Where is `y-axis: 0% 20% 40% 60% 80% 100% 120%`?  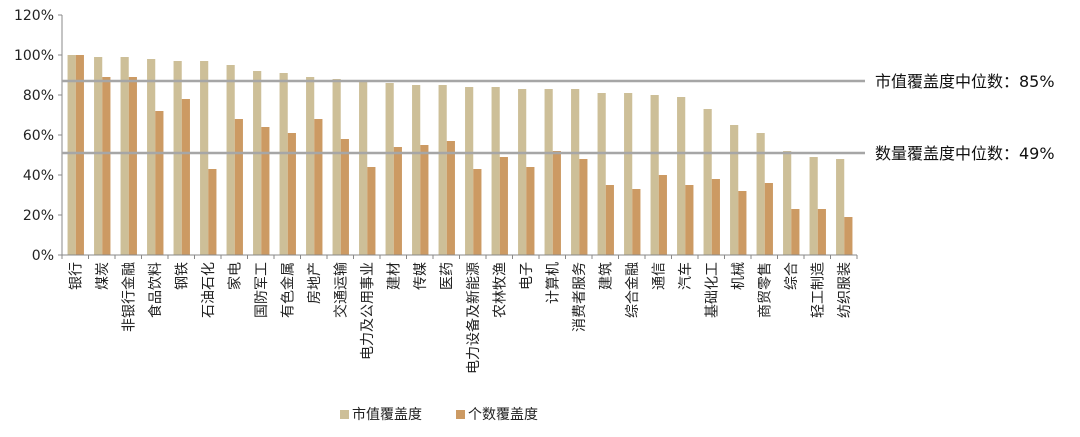 y-axis: 0% 20% 40% 60% 80% 100% 120% is located at coordinates (38, 136).